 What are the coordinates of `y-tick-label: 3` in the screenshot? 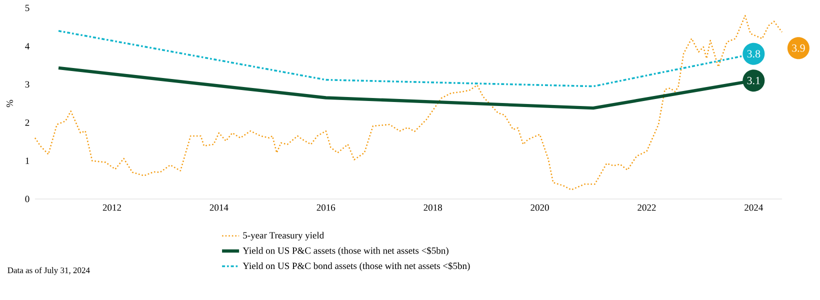 It's located at (27, 84).